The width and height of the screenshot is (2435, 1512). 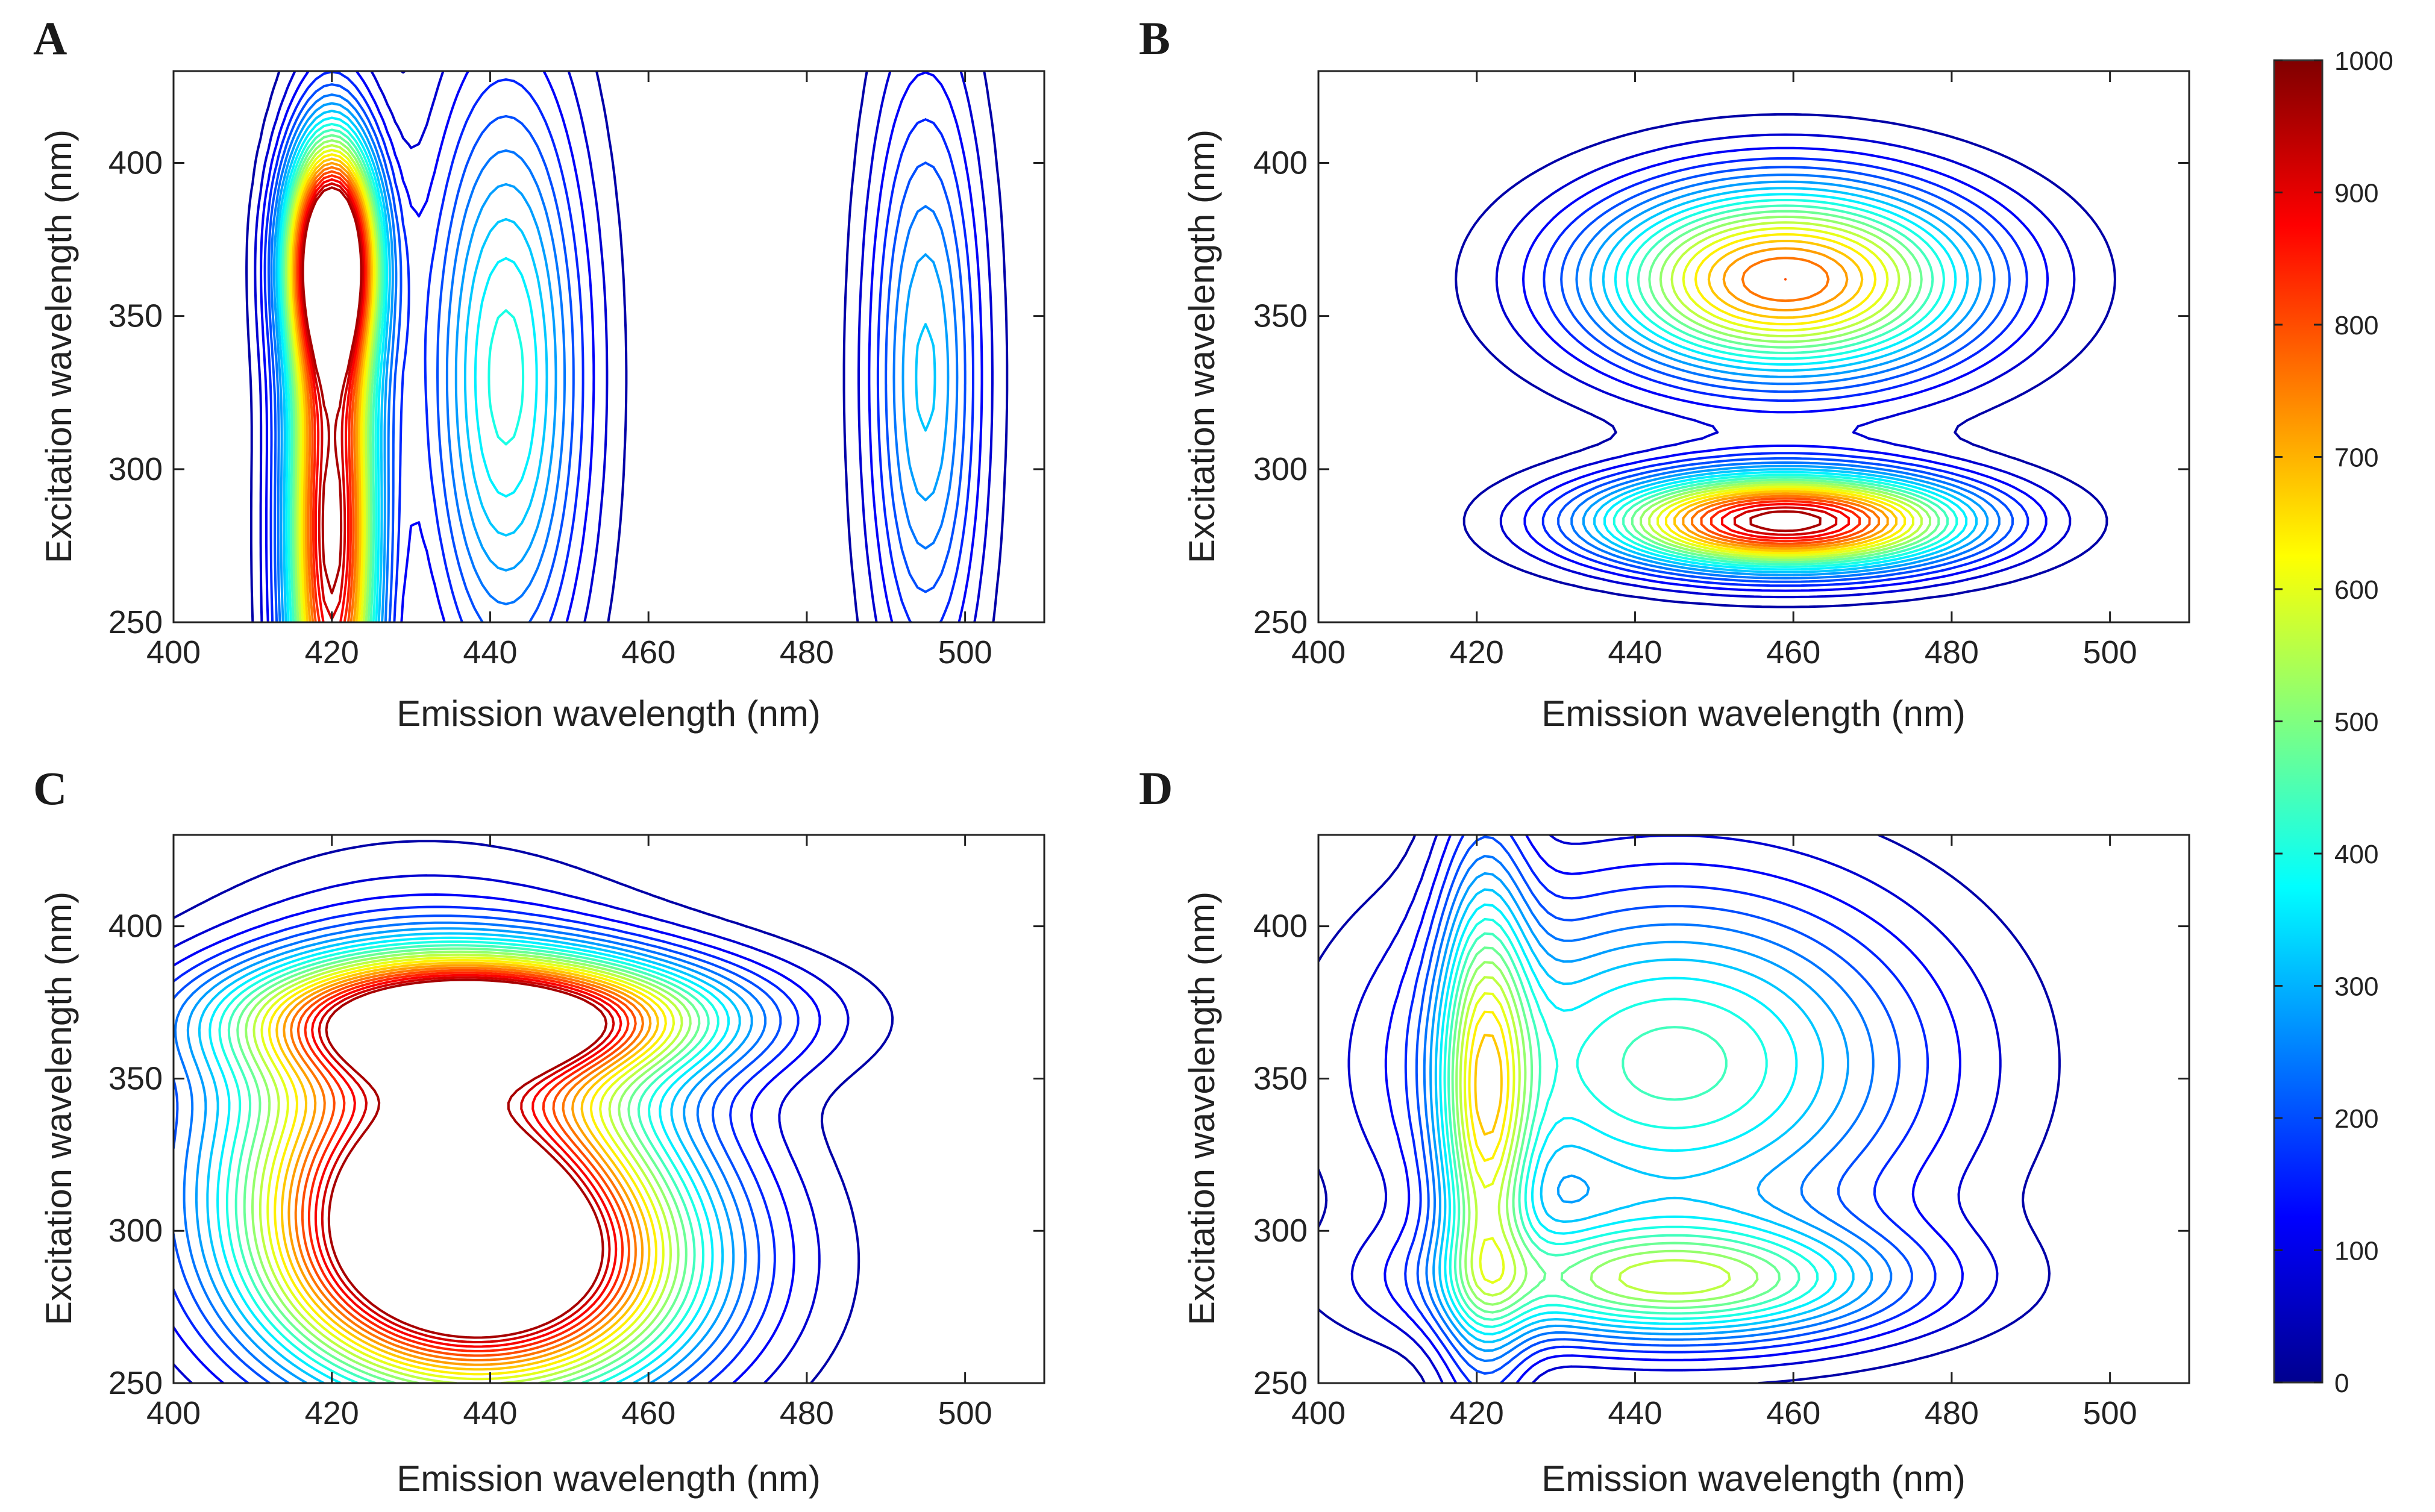 What do you see at coordinates (2356, 590) in the screenshot?
I see `colorbar-tick-label: 600` at bounding box center [2356, 590].